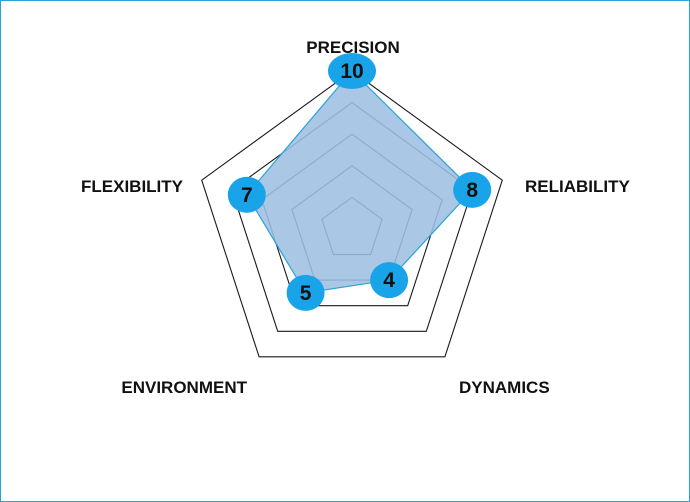 The image size is (690, 502). I want to click on data-label-flexibility: 7, so click(247, 195).